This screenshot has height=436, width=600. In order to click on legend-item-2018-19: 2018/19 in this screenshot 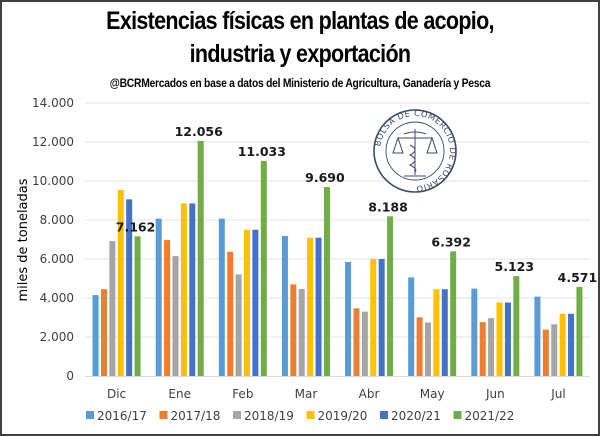, I will do `click(263, 416)`.